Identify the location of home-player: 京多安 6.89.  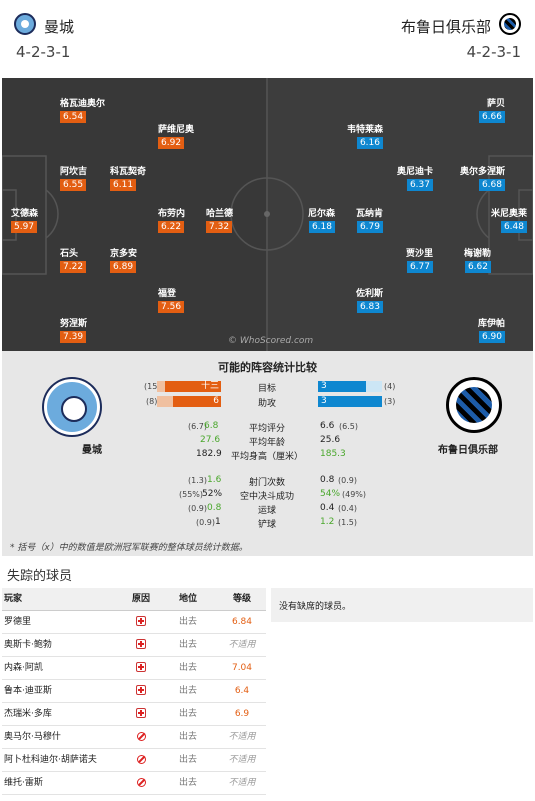
(123, 259).